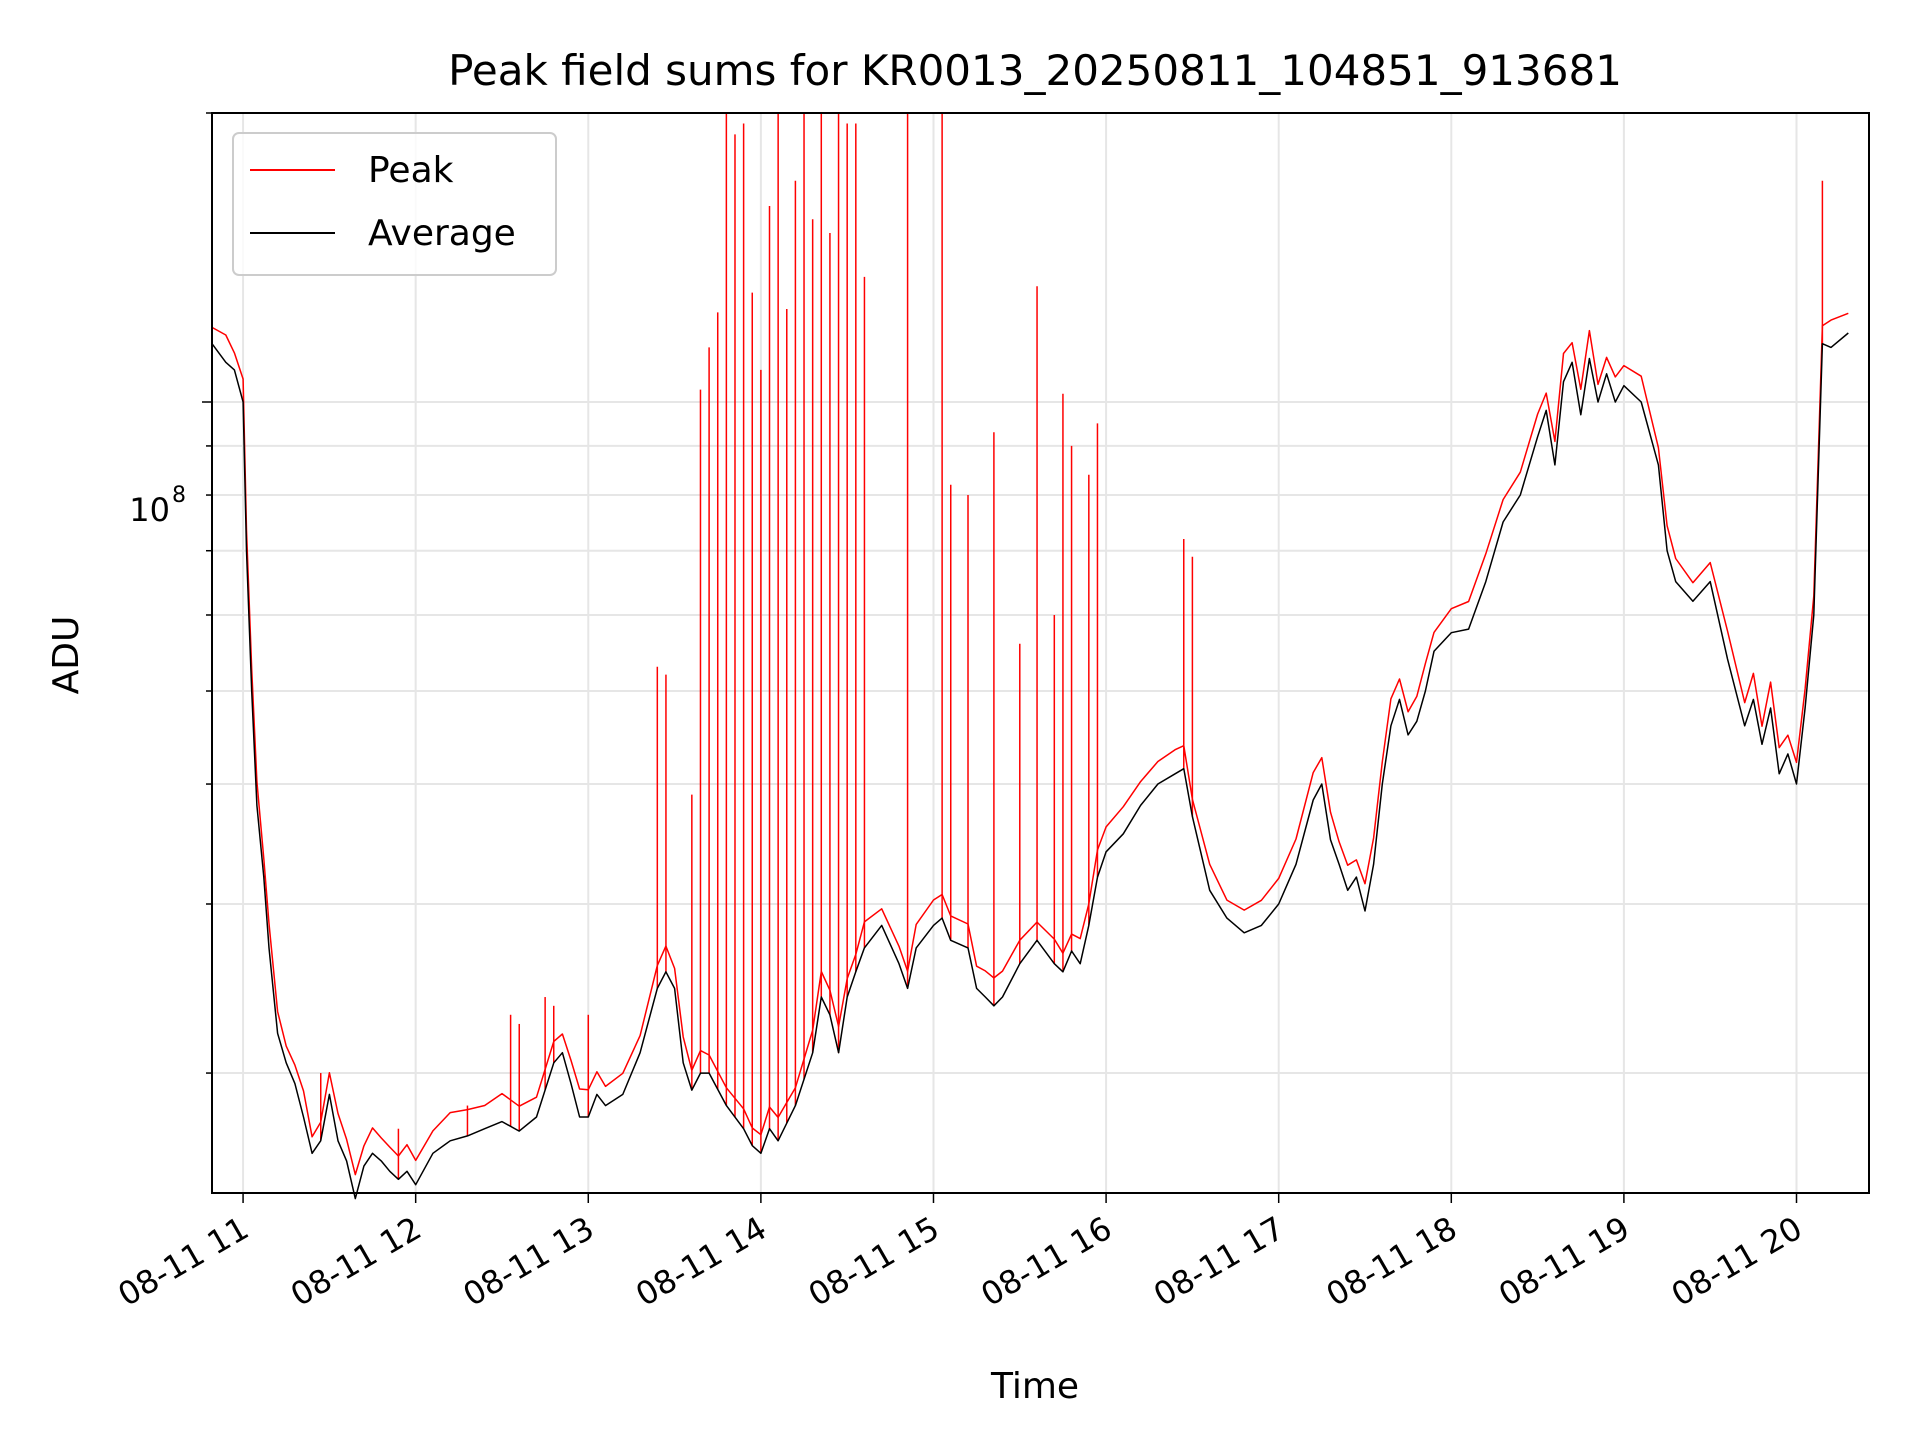 The height and width of the screenshot is (1440, 1920). Describe the element at coordinates (66, 655) in the screenshot. I see `y-axis-label: ADU` at that location.